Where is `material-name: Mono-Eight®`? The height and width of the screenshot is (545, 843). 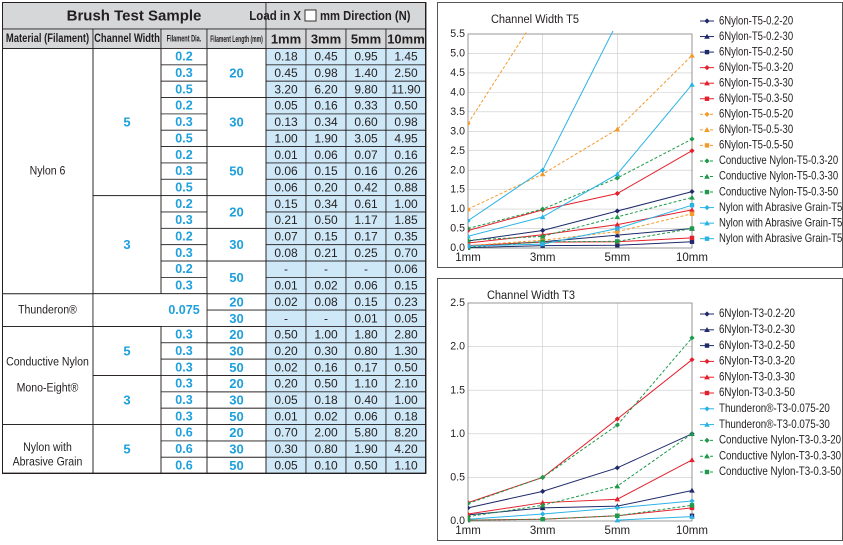 material-name: Mono-Eight® is located at coordinates (48, 388).